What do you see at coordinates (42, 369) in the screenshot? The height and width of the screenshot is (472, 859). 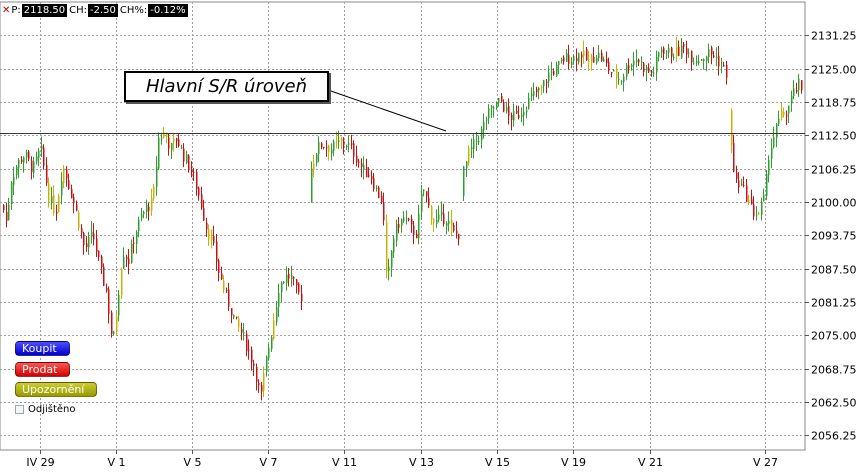 I see `sell-button: Prodat` at bounding box center [42, 369].